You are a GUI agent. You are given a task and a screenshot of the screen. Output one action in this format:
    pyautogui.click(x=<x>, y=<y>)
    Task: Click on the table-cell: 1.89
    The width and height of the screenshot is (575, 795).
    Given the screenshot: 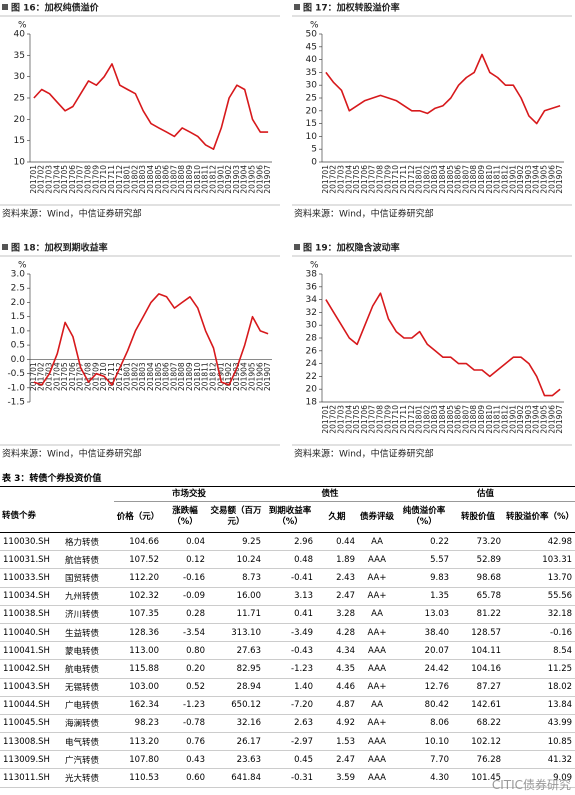 What is the action you would take?
    pyautogui.click(x=337, y=560)
    